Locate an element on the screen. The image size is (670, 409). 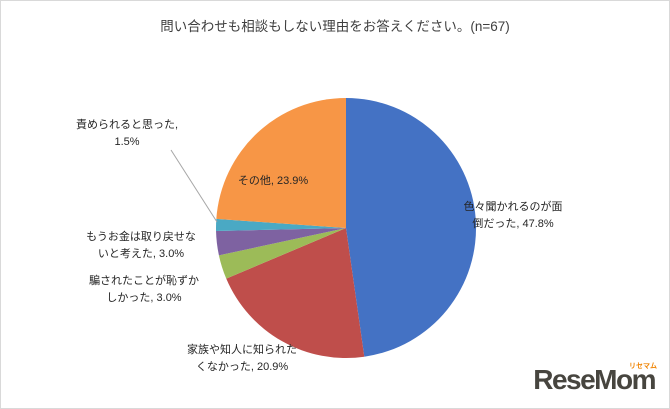
chart-title: 問い合わせも相談もしない理由をお答えください。(n=67) is located at coordinates (335, 26).